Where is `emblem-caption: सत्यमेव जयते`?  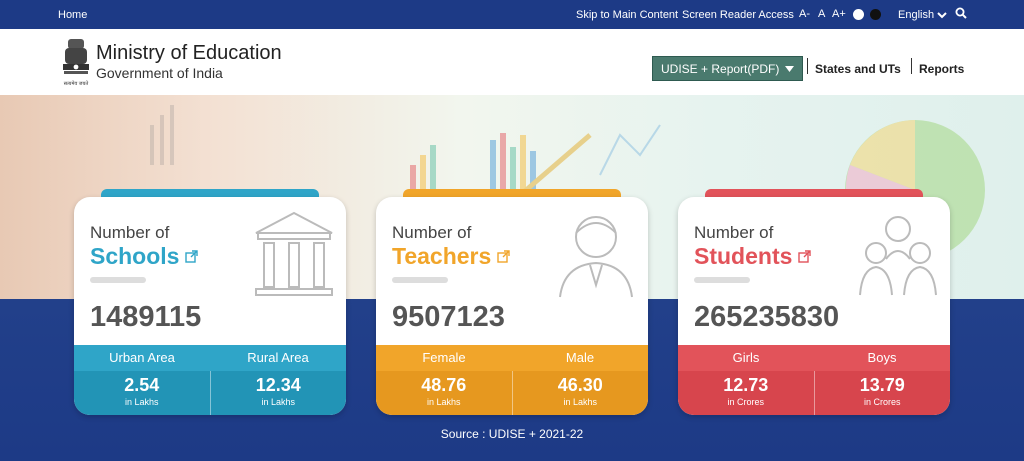 emblem-caption: सत्यमेव जयते is located at coordinates (76, 83).